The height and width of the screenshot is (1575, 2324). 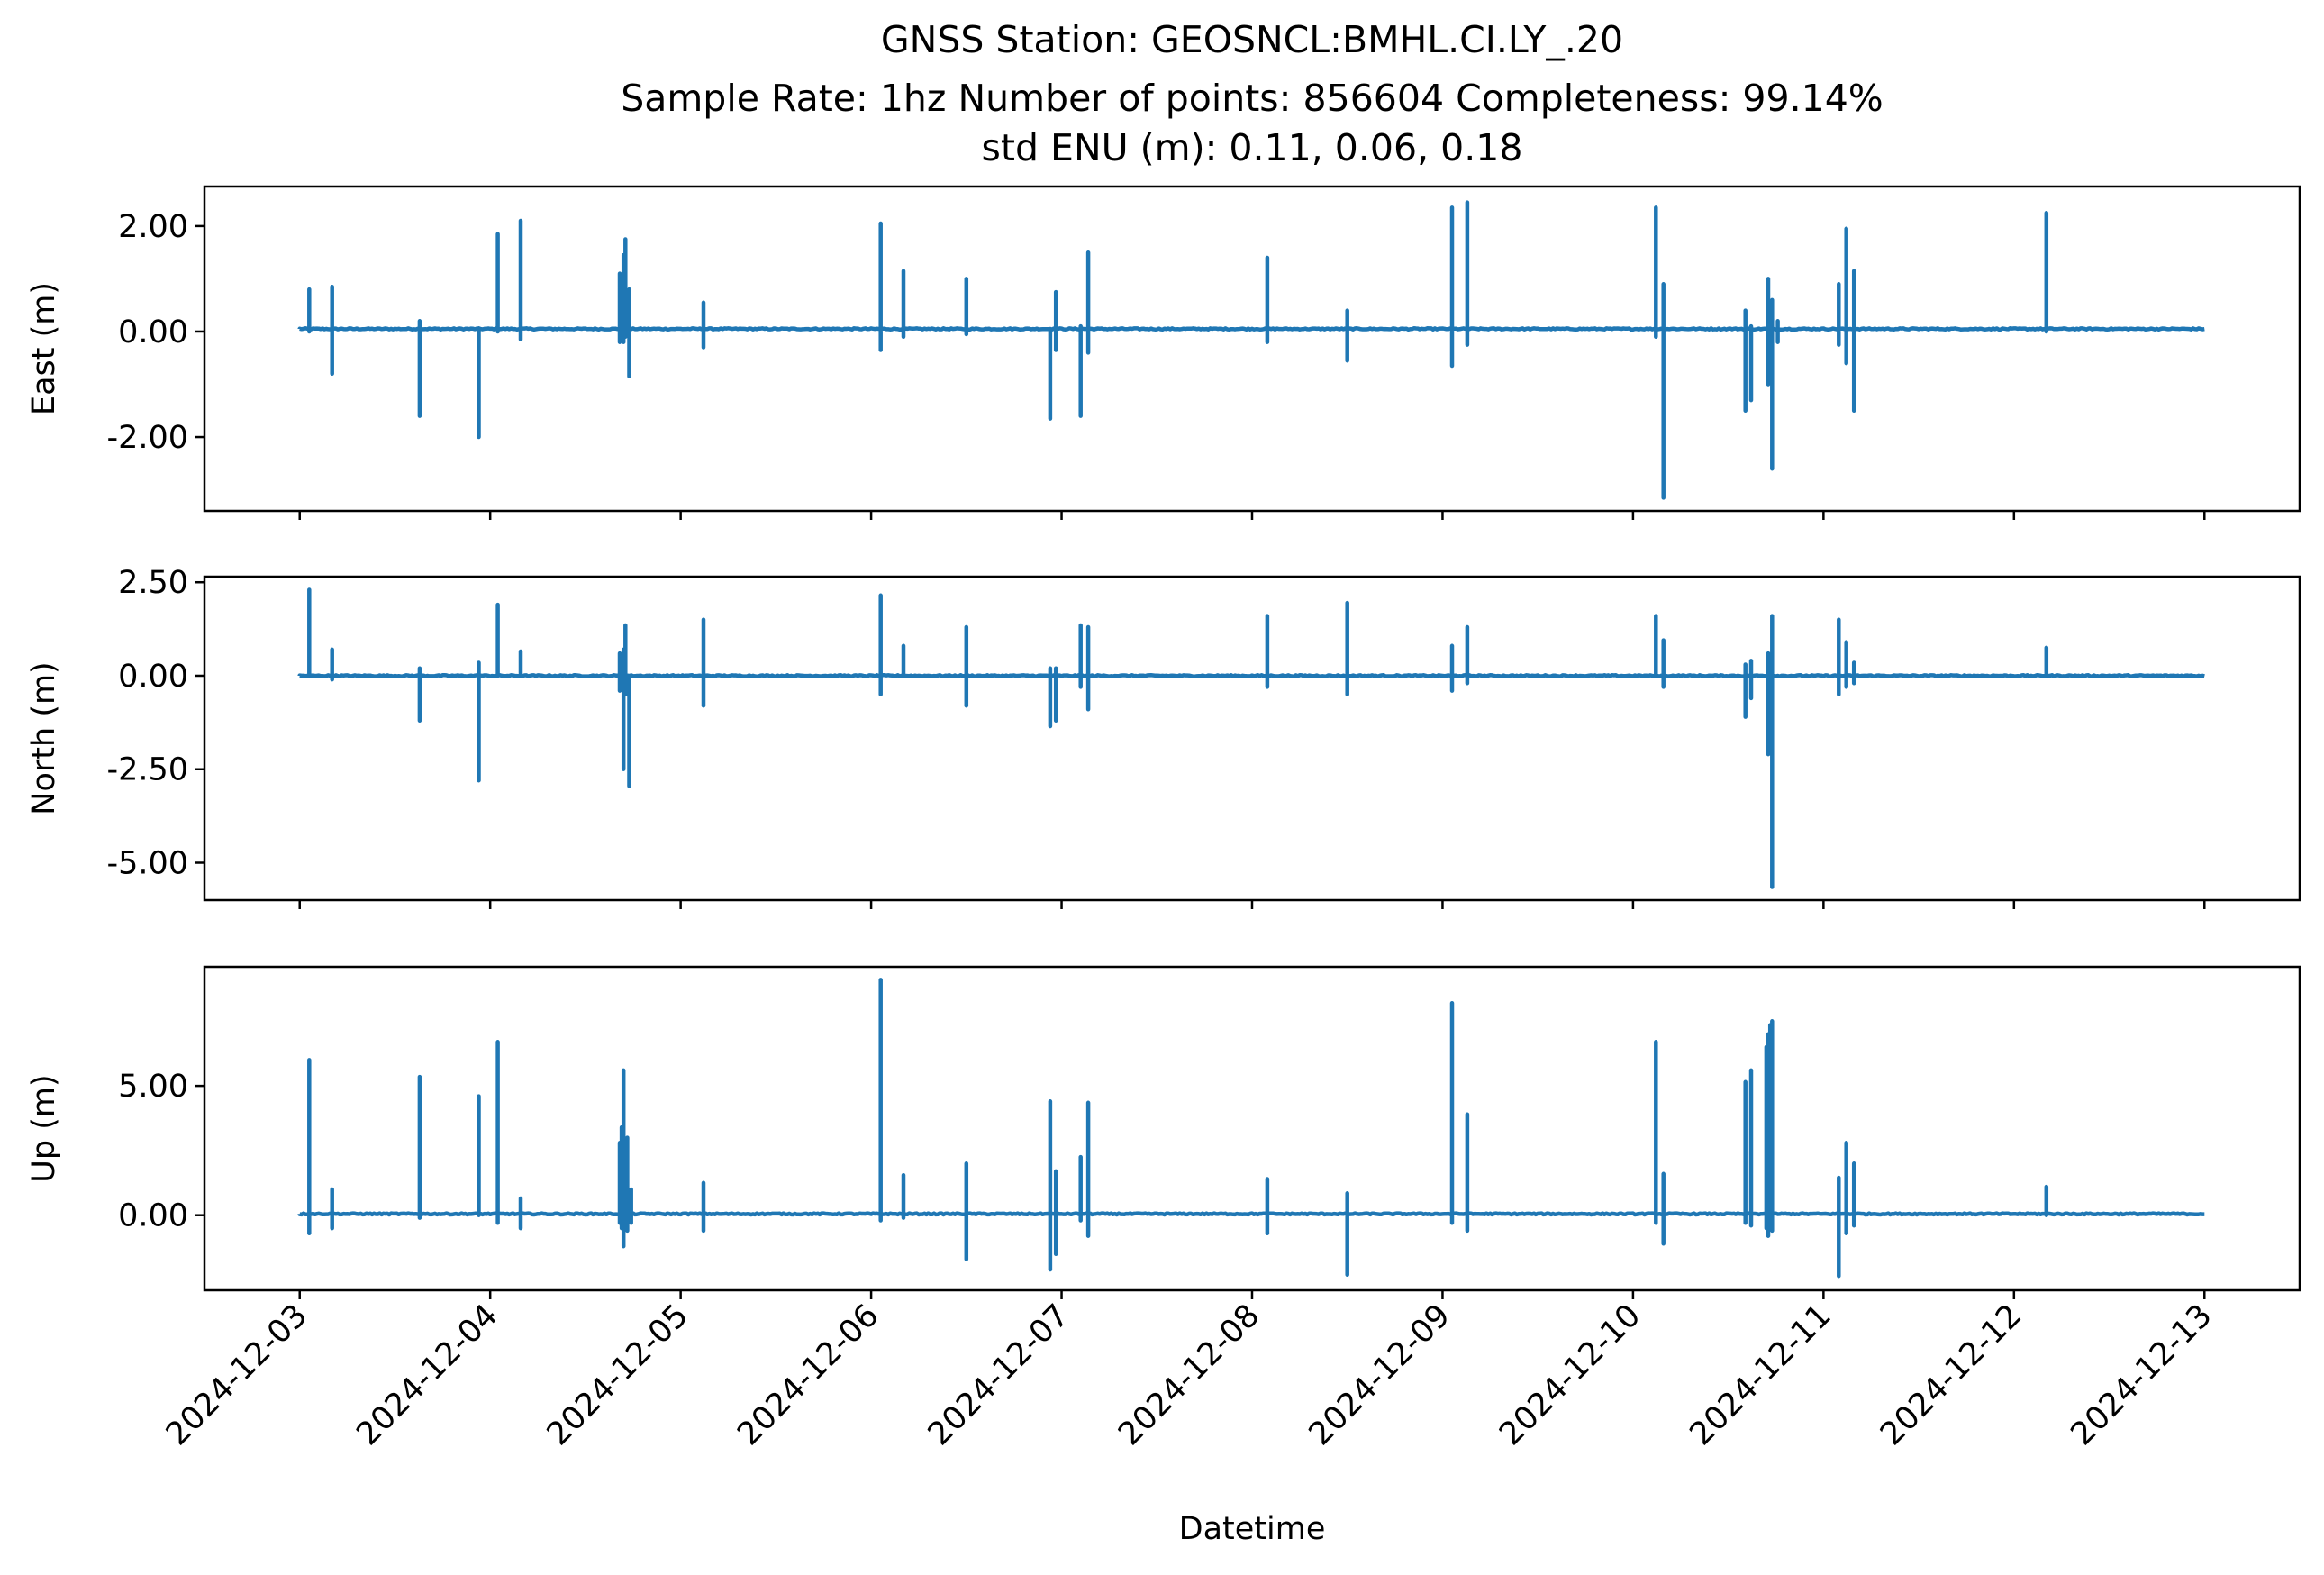 What do you see at coordinates (1761, 1374) in the screenshot?
I see `x-tick-label-8: 2024-12-11` at bounding box center [1761, 1374].